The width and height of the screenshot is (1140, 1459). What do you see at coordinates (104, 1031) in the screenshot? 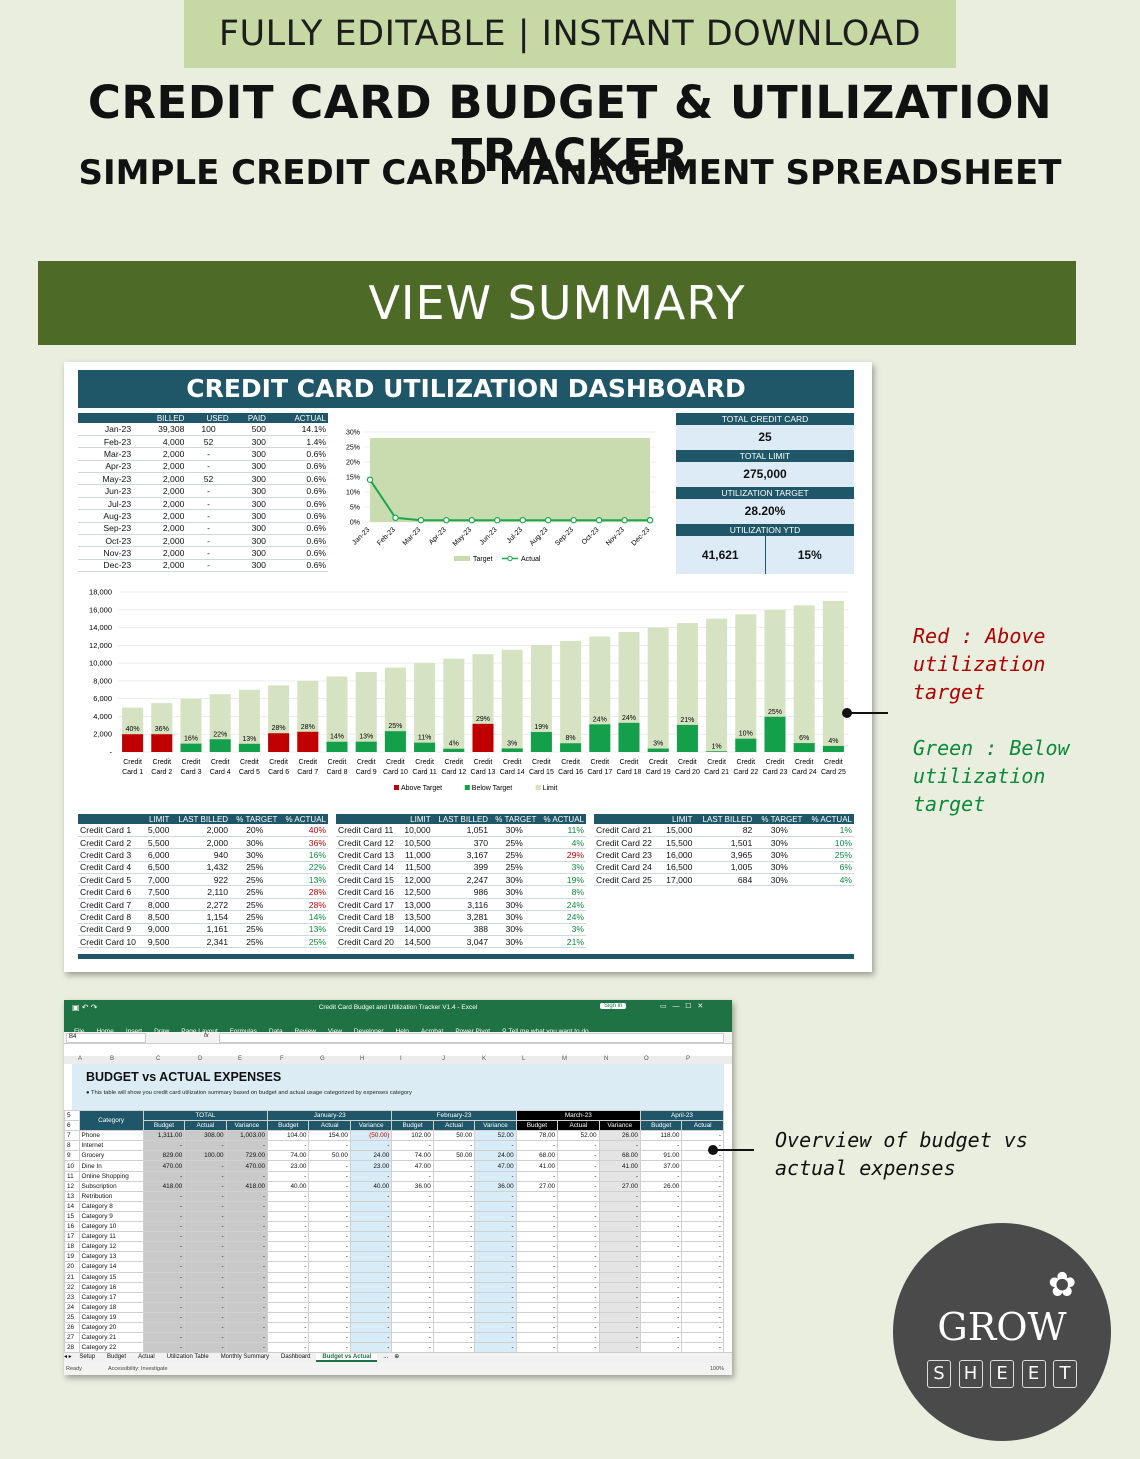
I see `ribbon-tab: Home` at bounding box center [104, 1031].